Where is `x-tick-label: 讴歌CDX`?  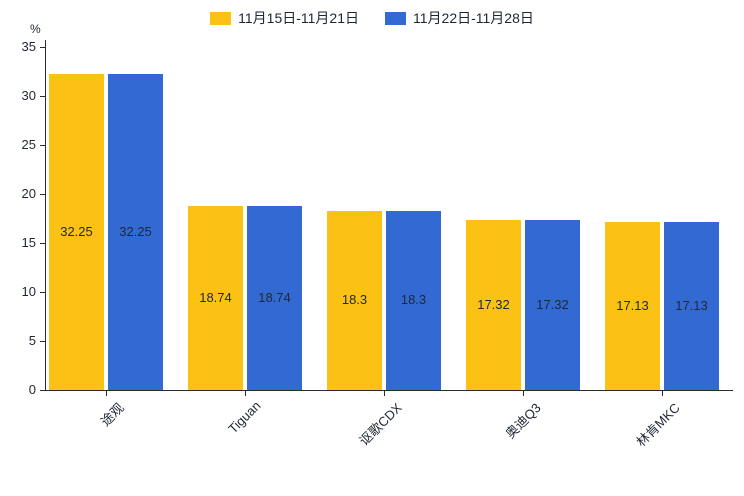
x-tick-label: 讴歌CDX is located at coordinates (380, 424).